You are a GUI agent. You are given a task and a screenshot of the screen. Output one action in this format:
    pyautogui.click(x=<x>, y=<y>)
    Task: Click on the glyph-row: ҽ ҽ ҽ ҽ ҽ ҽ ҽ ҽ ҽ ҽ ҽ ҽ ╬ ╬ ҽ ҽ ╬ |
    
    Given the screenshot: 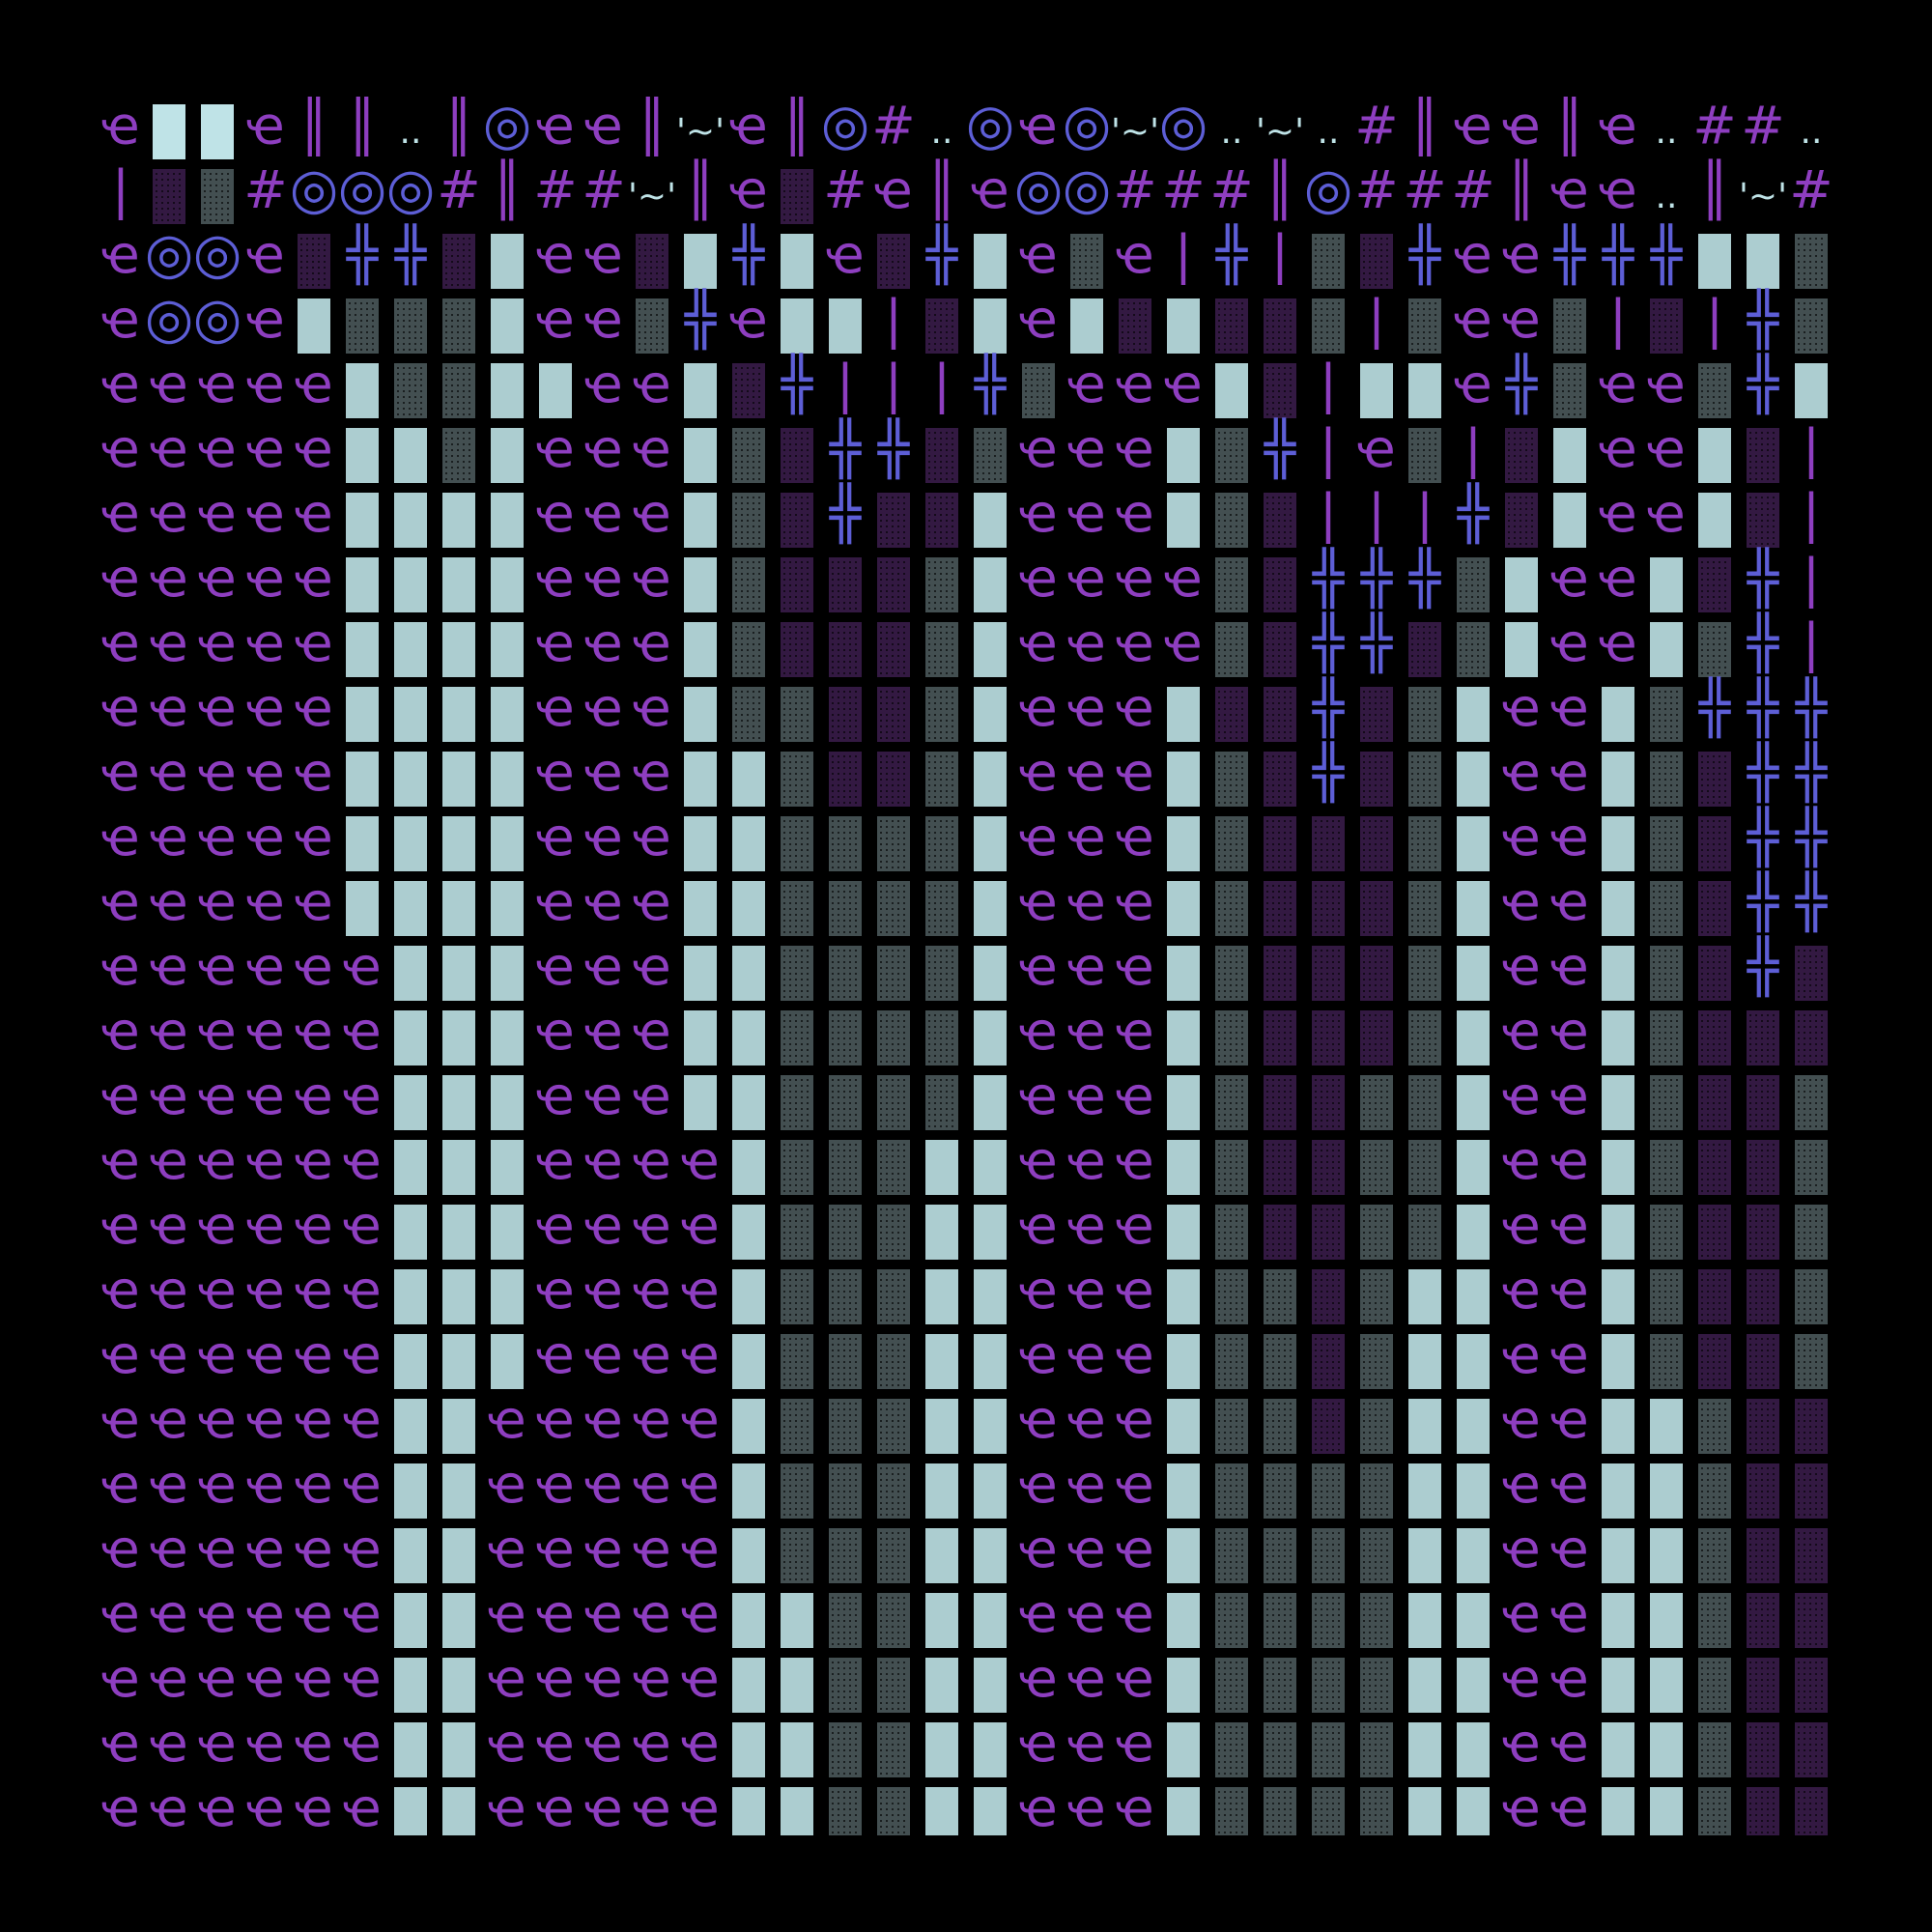 What is the action you would take?
    pyautogui.click(x=960, y=644)
    